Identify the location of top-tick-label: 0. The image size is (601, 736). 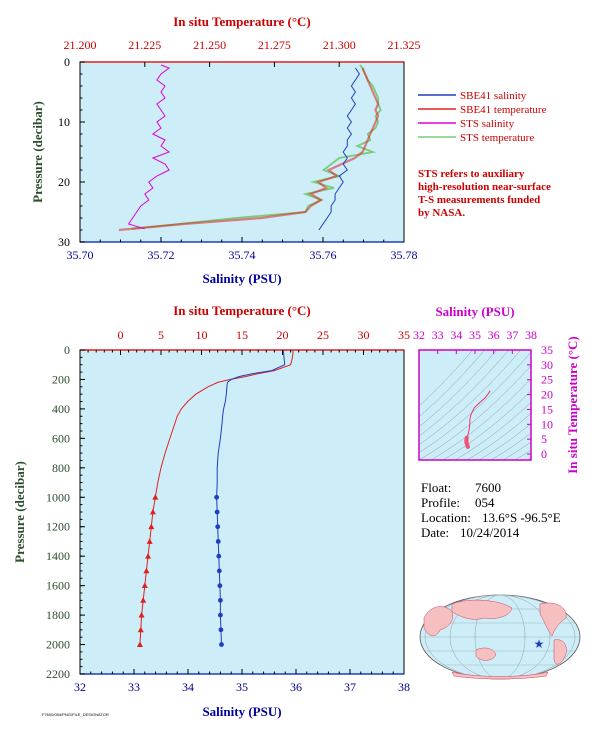
(121, 335).